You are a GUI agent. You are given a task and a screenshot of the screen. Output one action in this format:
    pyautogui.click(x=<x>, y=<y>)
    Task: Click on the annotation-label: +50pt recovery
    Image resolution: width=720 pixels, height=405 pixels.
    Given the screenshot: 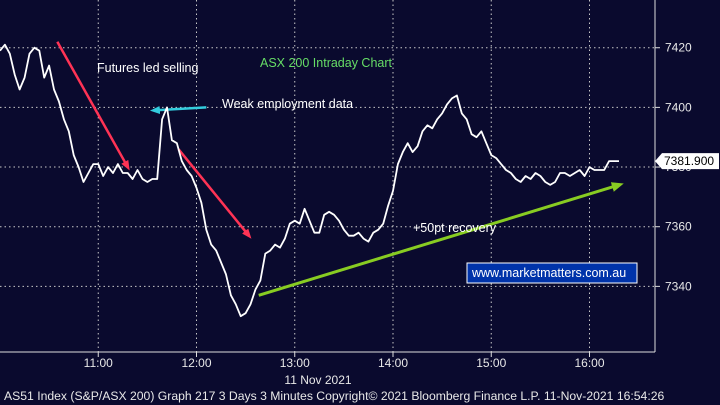 What is the action you would take?
    pyautogui.click(x=455, y=228)
    